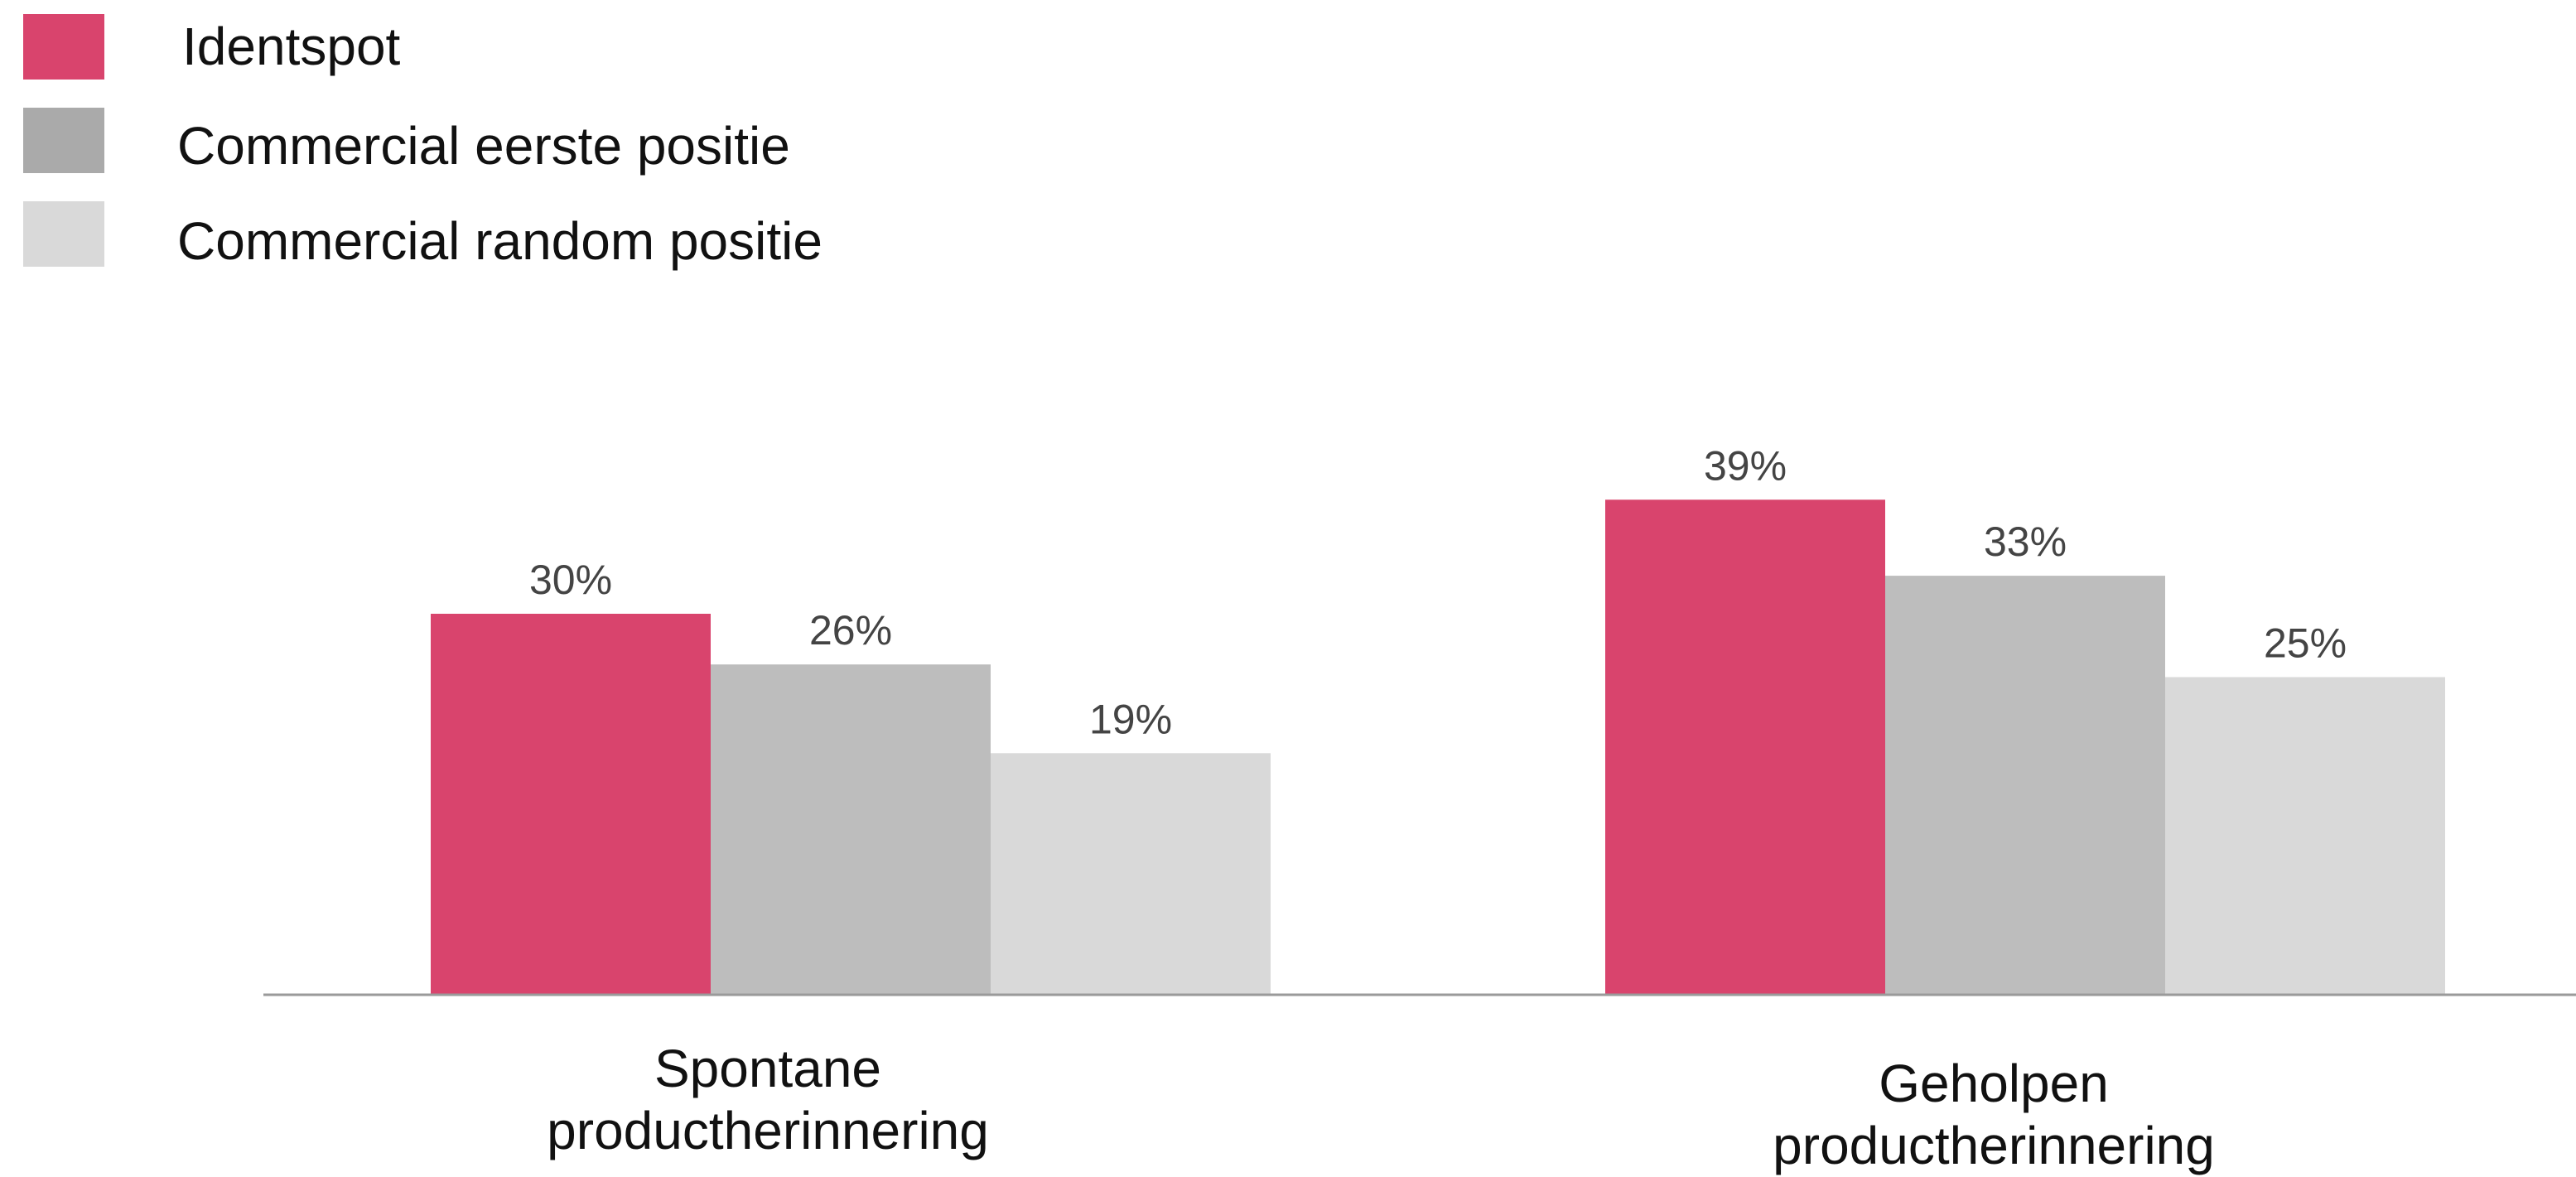 The height and width of the screenshot is (1177, 2576). I want to click on category-label-spontane-productherinnering-line-2: productherinnering, so click(768, 1131).